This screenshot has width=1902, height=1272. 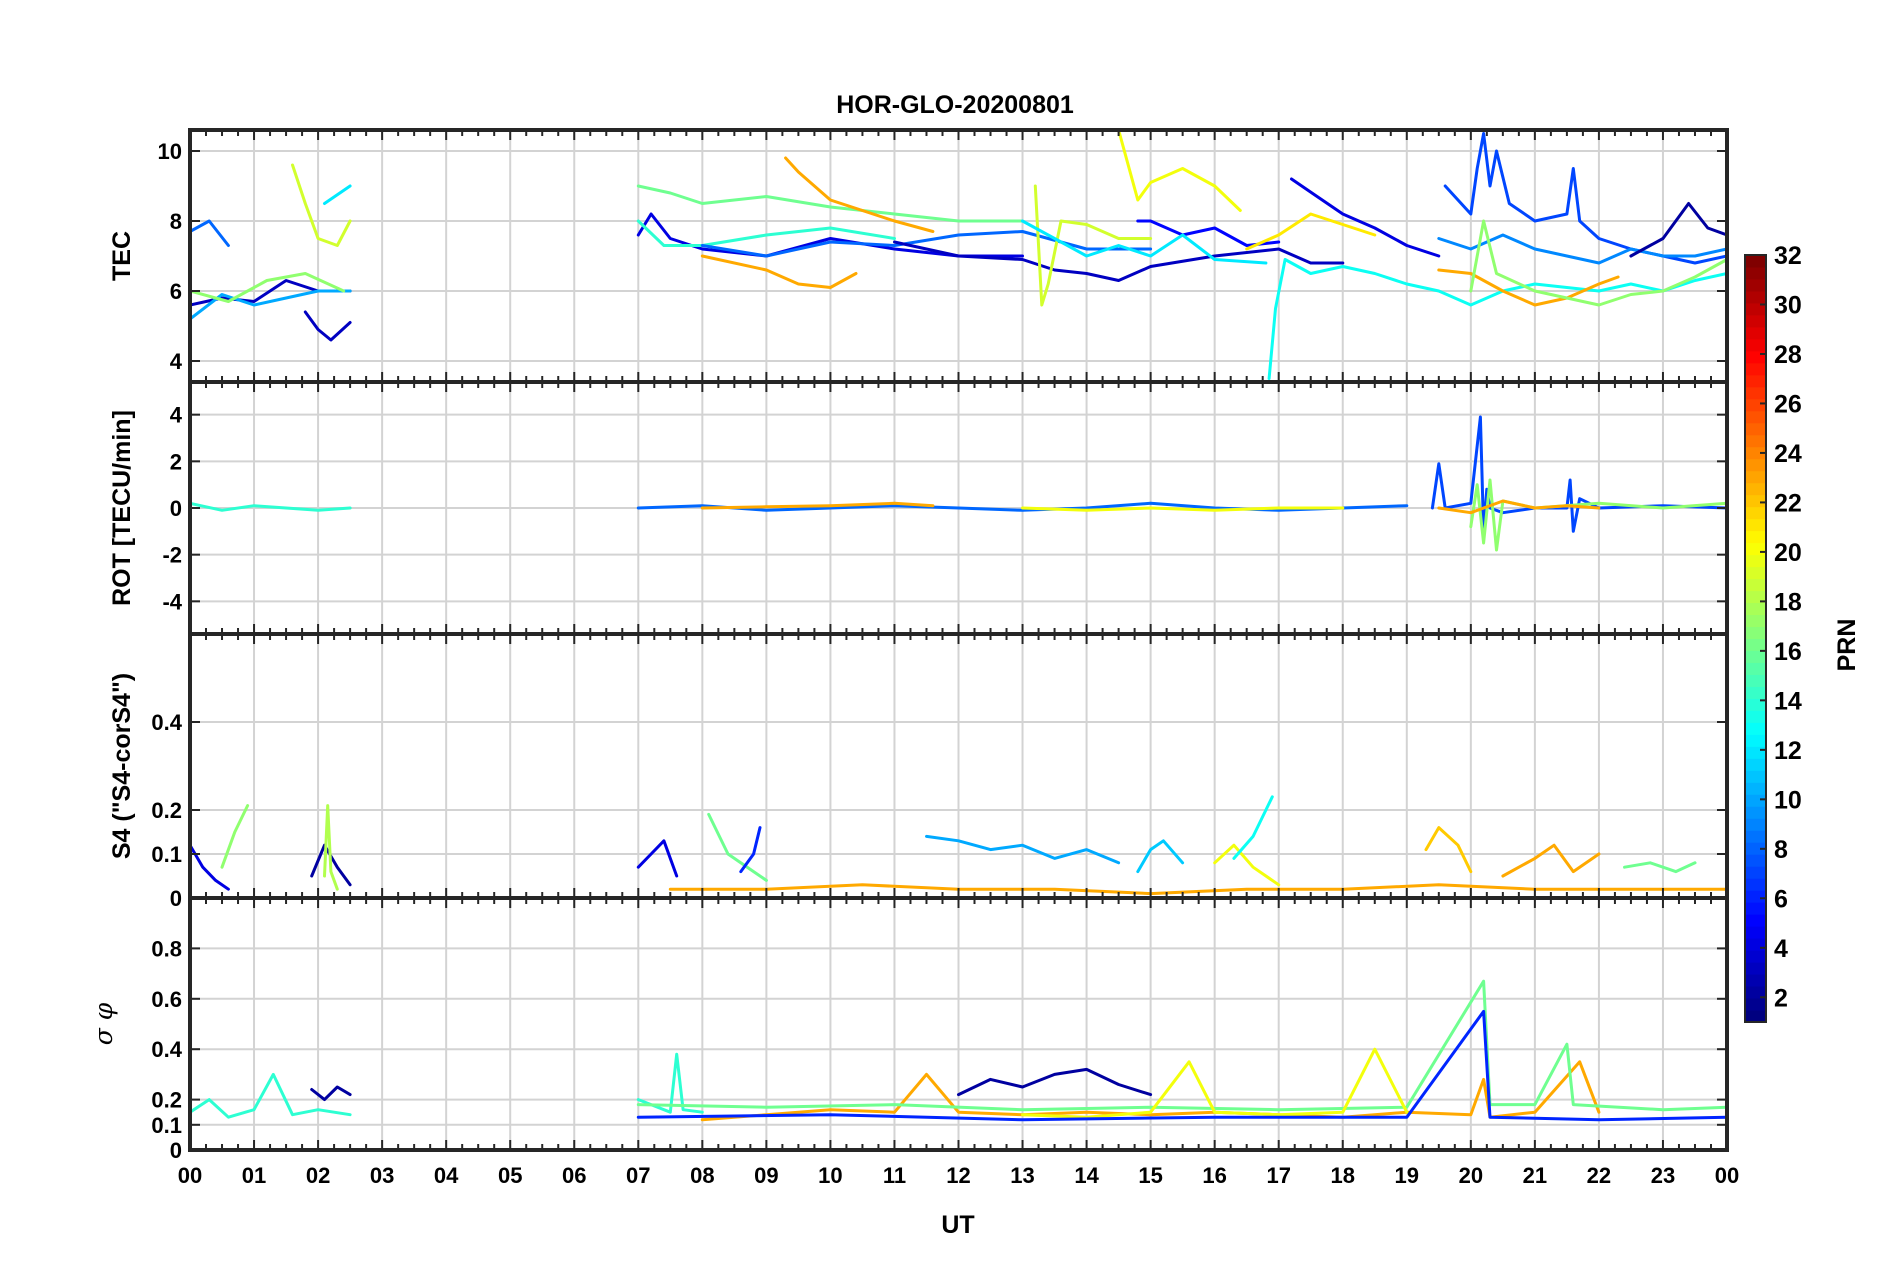 I want to click on colorbar-tick-label: 8, so click(x=1781, y=850).